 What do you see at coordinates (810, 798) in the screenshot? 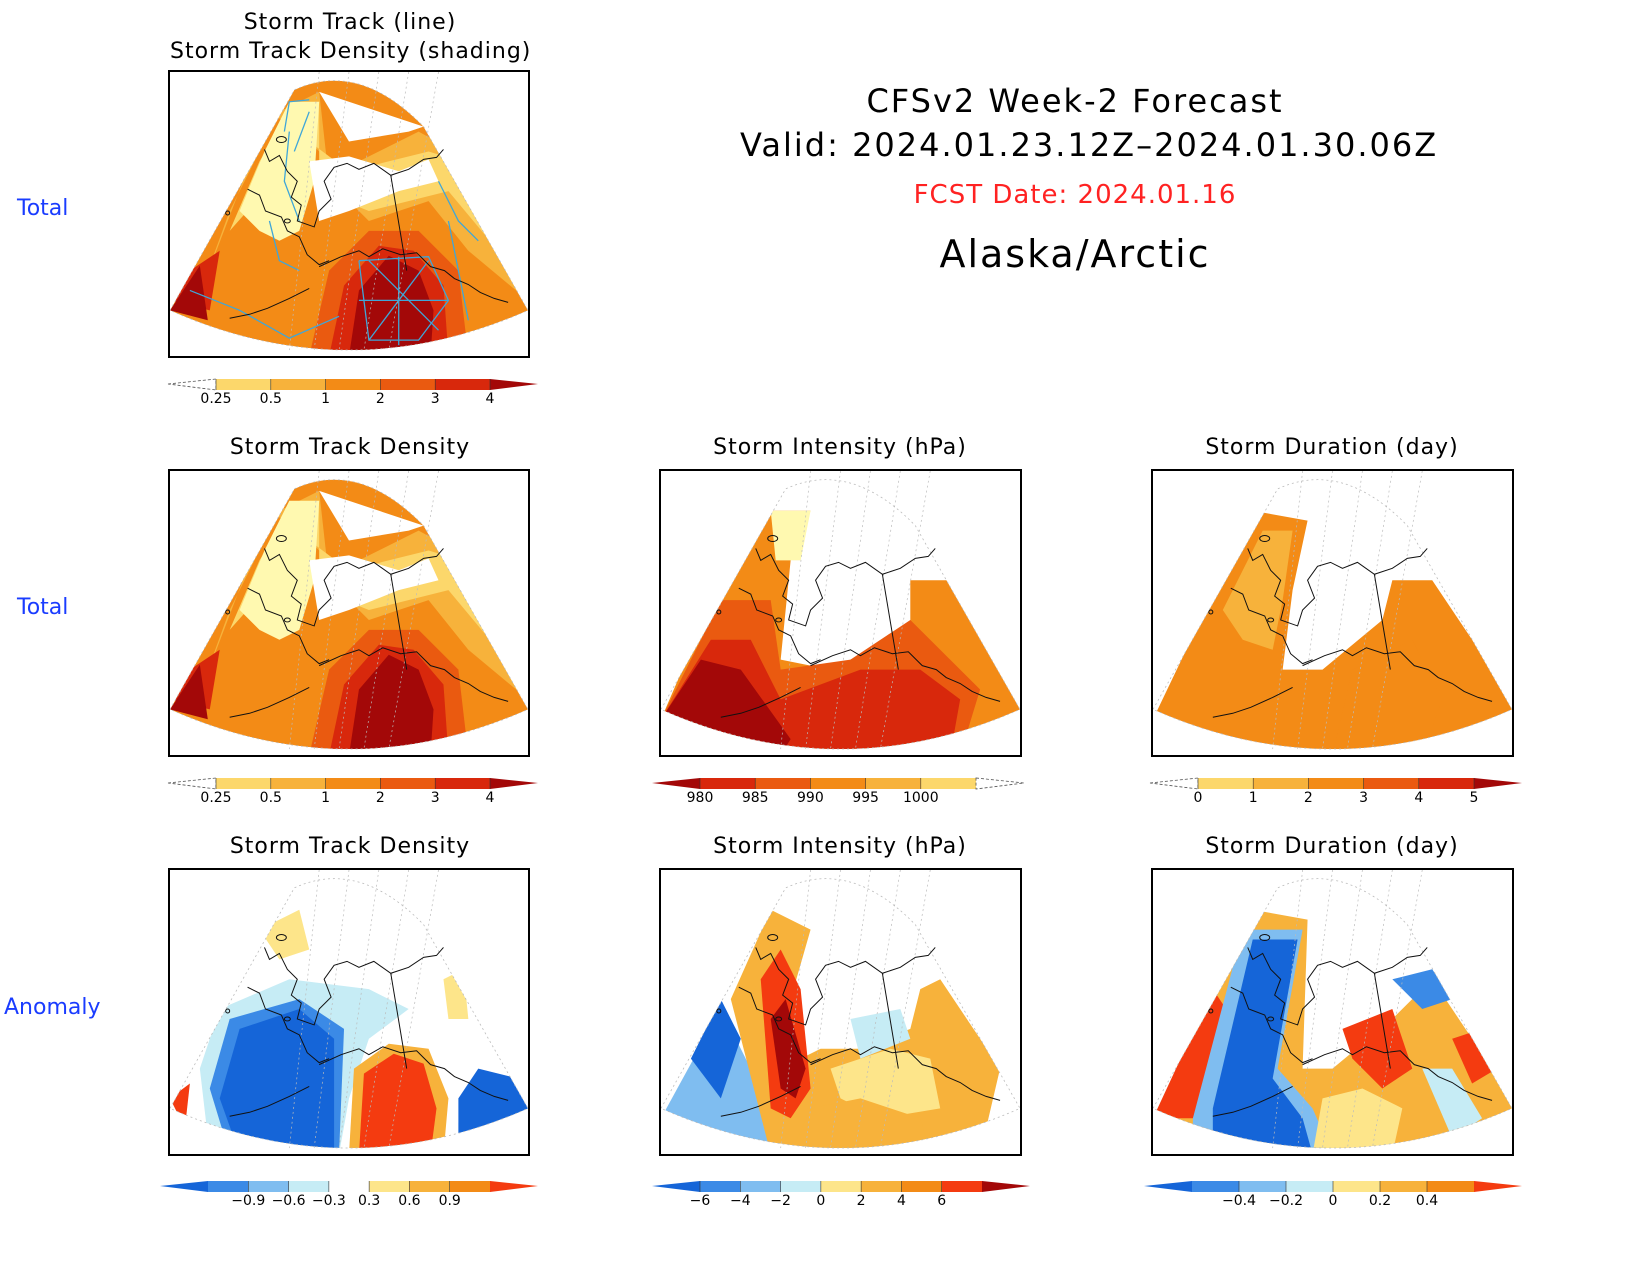
I see `colorbar-tick-label: 990` at bounding box center [810, 798].